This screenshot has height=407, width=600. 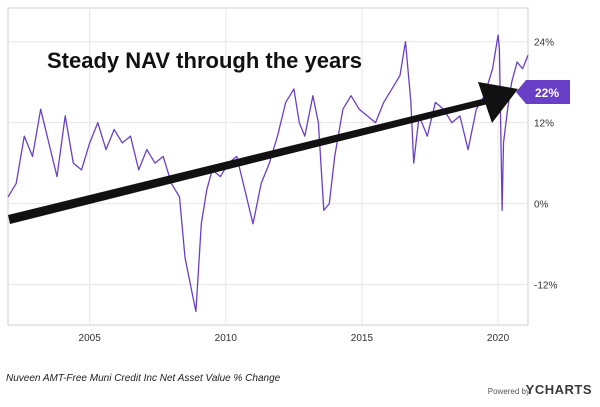 I want to click on badge-shape, so click(x=543, y=92).